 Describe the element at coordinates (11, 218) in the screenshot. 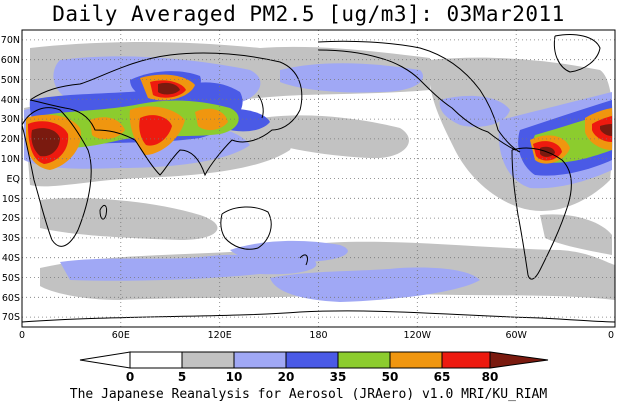

I see `lat-label-20s: 20S` at that location.